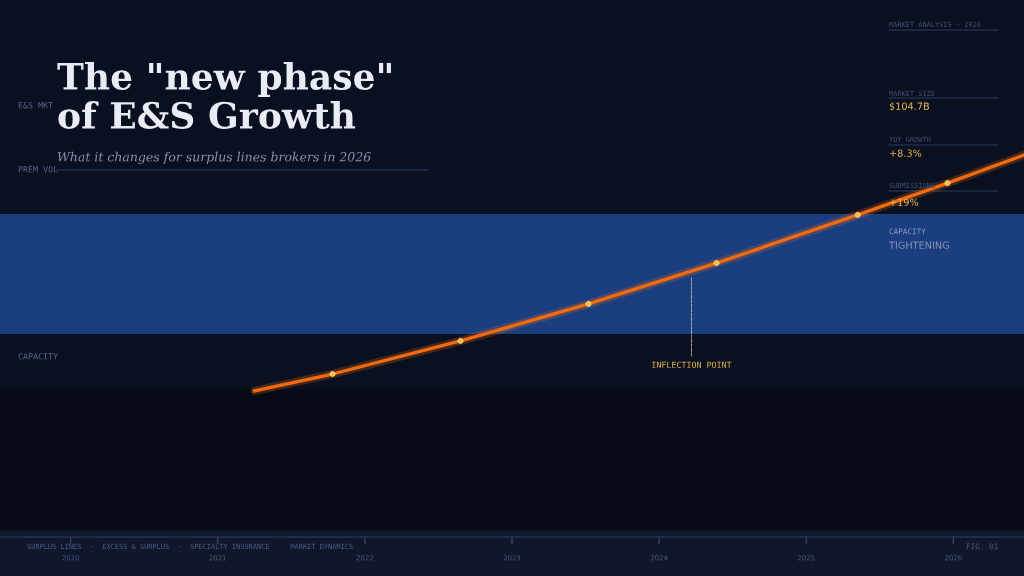  I want to click on text: $104.7B, so click(909, 107).